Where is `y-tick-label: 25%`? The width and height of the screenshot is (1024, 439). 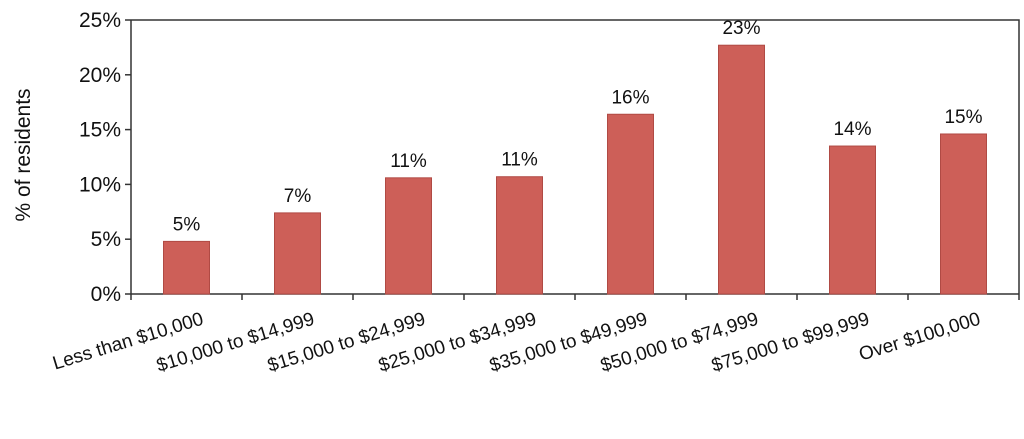 y-tick-label: 25% is located at coordinates (100, 20).